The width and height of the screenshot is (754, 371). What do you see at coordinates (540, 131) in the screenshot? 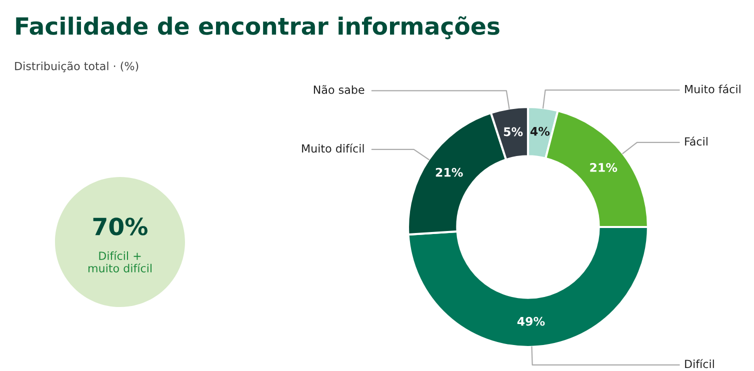
I see `data-label: 4%` at bounding box center [540, 131].